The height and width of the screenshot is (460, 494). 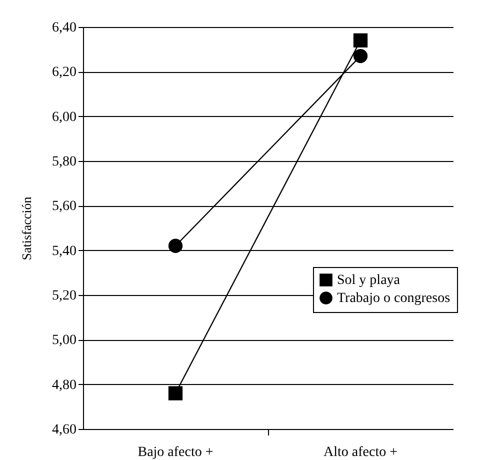 I want to click on y-tick-label: 5,40, so click(x=64, y=251).